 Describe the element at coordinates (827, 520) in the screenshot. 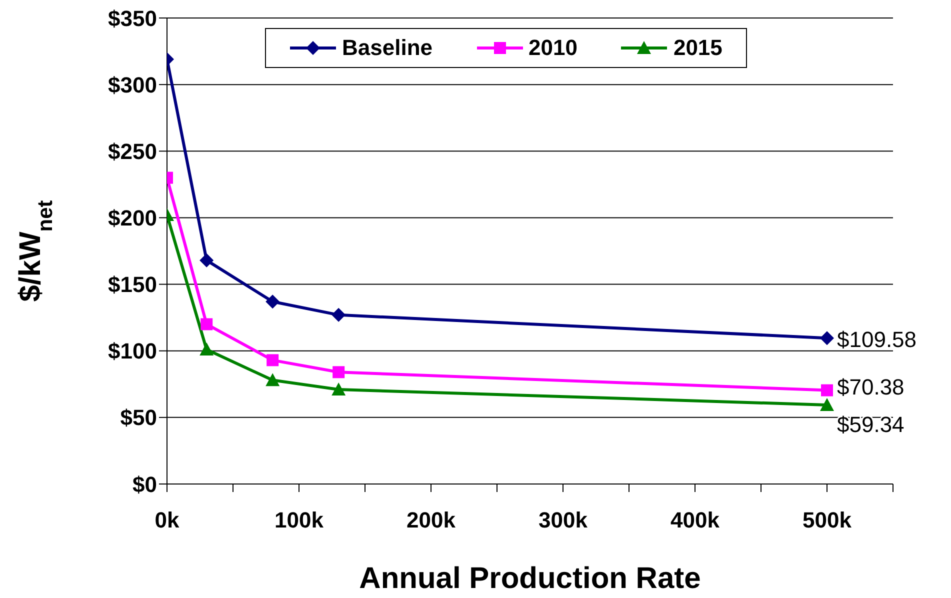

I see `x-tick-label: 500k` at that location.